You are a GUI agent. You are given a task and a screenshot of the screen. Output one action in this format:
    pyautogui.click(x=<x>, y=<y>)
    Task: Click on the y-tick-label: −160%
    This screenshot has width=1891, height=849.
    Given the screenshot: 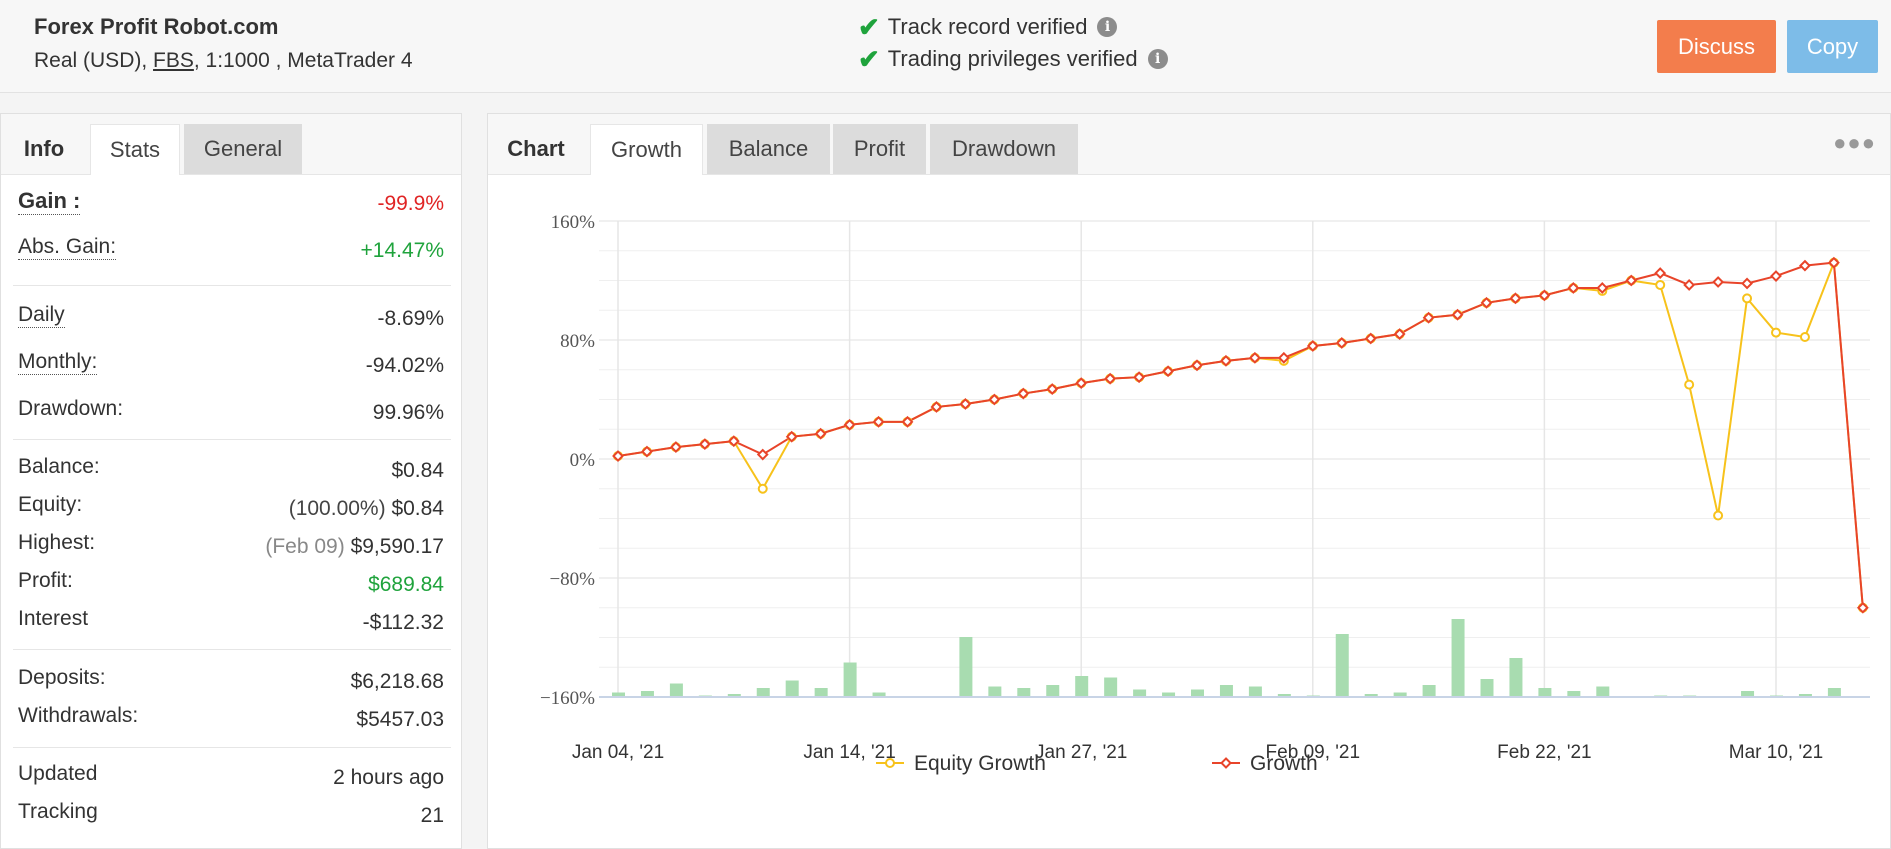 What is the action you would take?
    pyautogui.click(x=567, y=698)
    